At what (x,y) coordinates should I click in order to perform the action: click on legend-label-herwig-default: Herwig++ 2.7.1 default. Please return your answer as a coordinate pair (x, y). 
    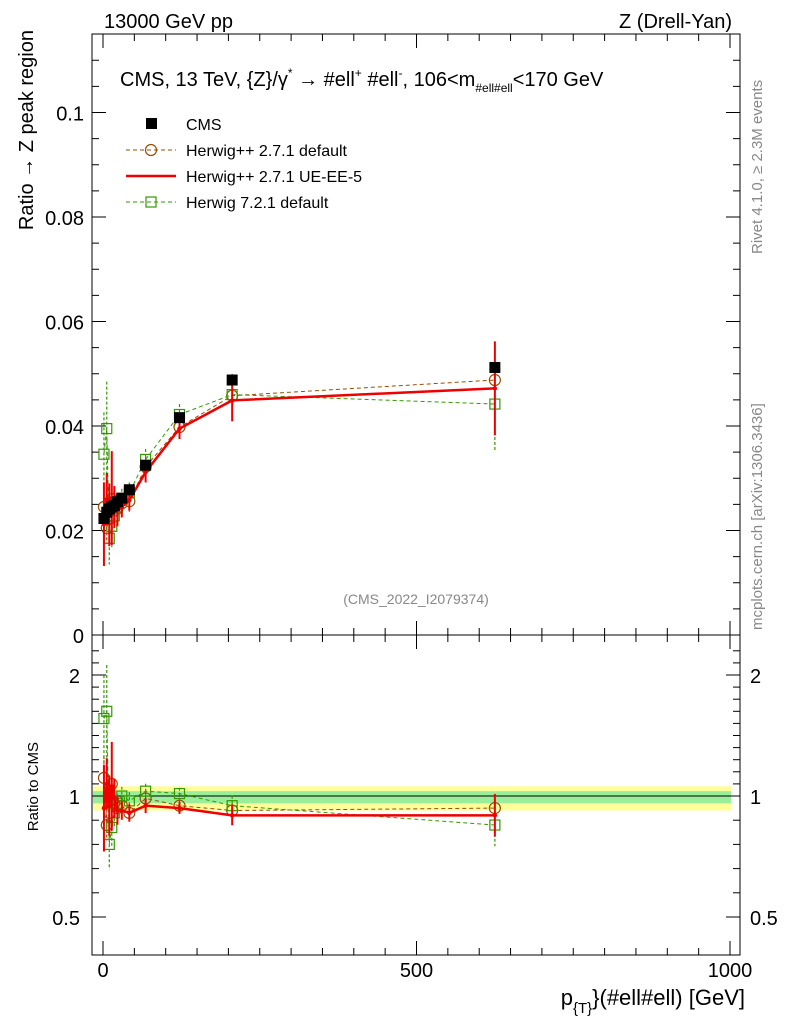
    Looking at the image, I should click on (267, 151).